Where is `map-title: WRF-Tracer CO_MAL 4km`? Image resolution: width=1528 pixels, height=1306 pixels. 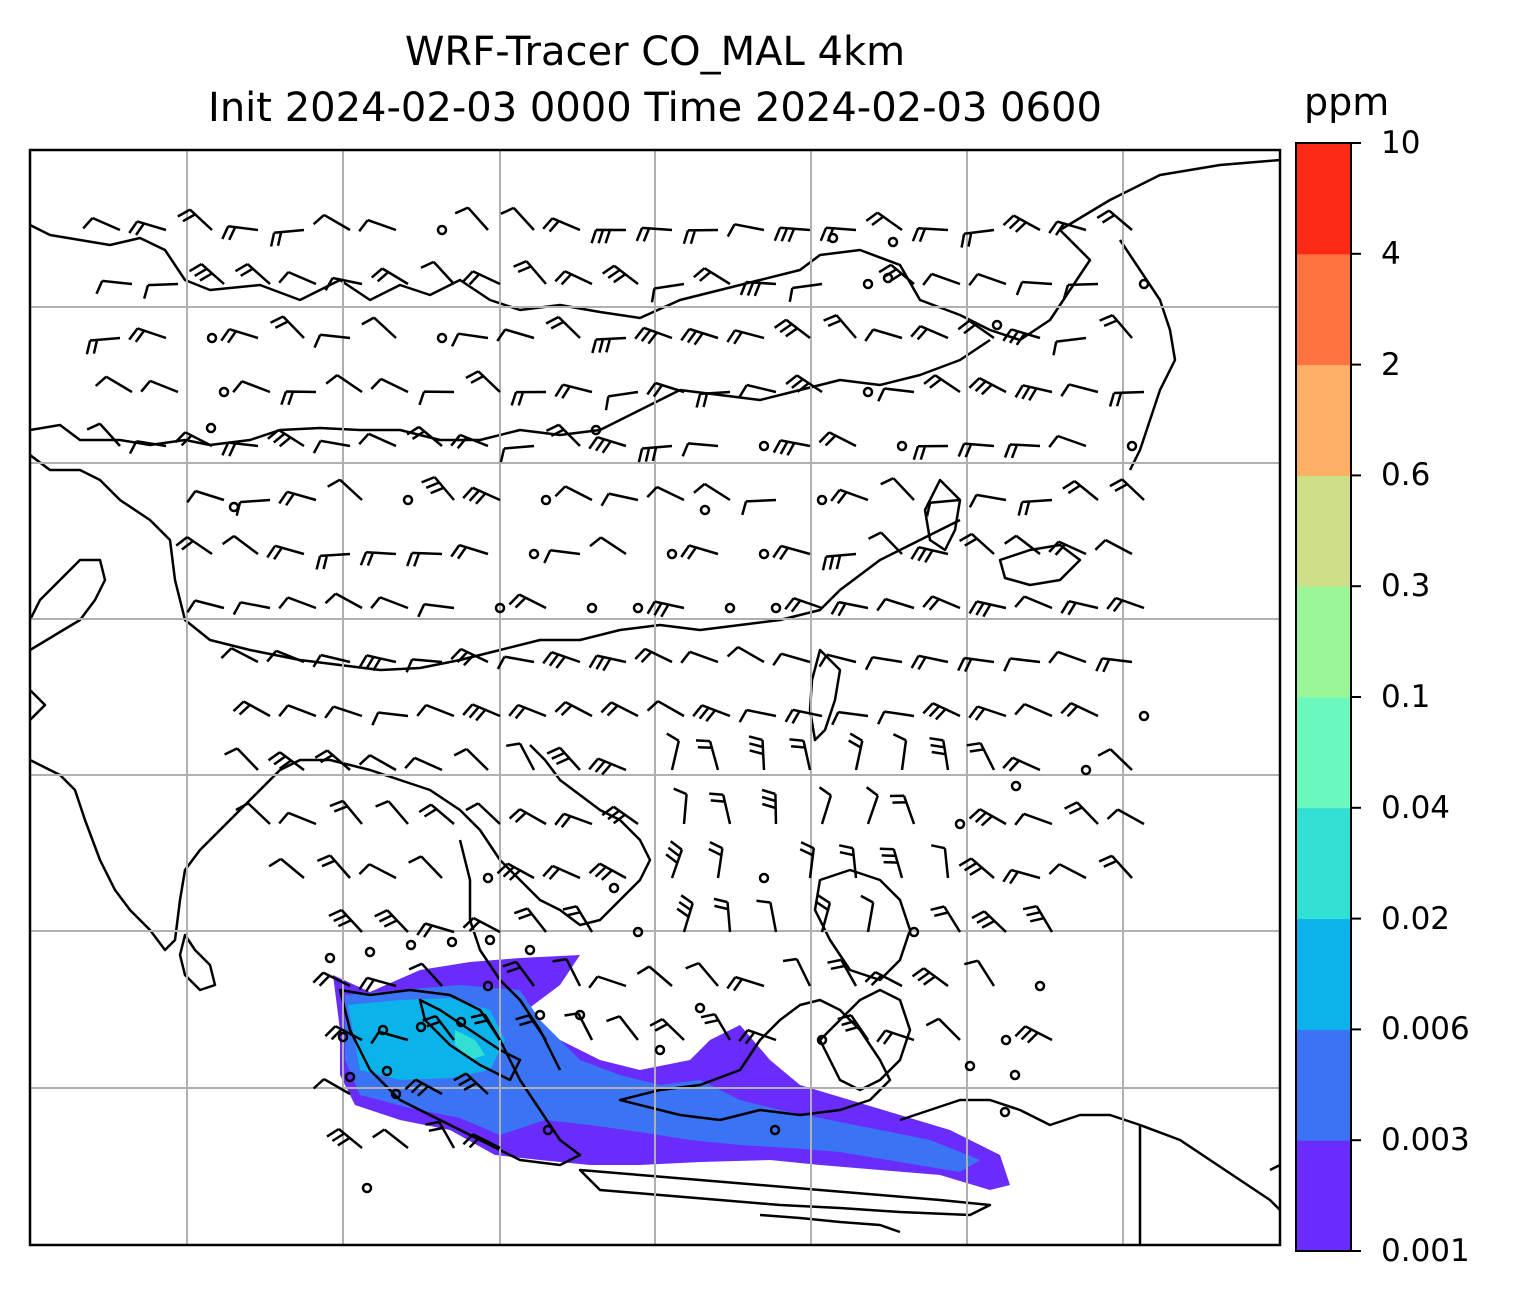
map-title: WRF-Tracer CO_MAL 4km is located at coordinates (655, 52).